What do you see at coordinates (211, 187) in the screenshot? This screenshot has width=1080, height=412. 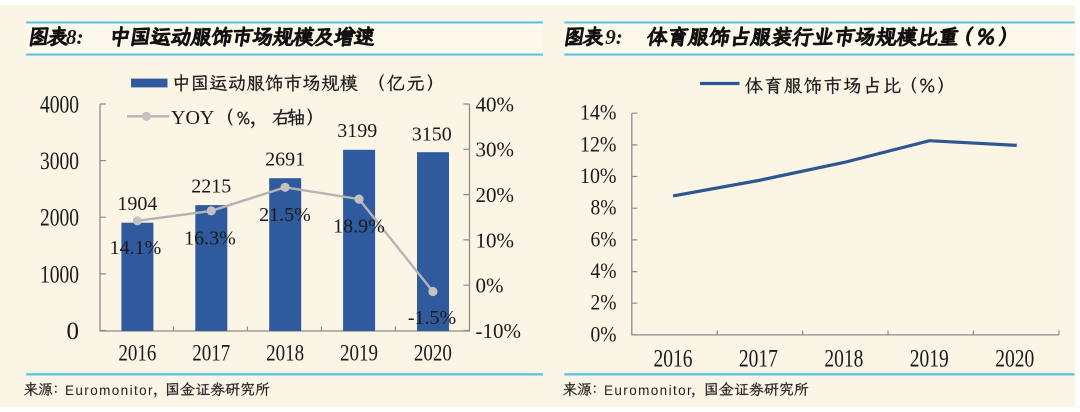 I see `svg-text: 2215` at bounding box center [211, 187].